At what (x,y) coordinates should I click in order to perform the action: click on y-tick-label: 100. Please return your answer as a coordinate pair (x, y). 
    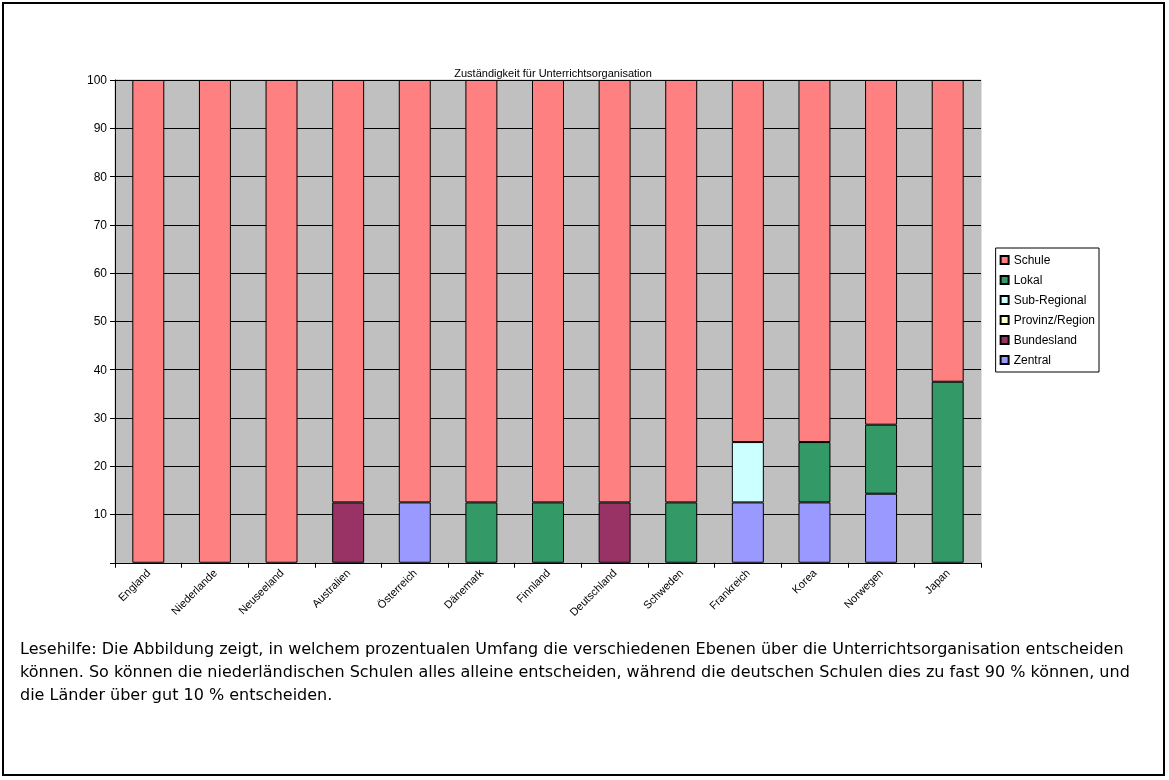
    Looking at the image, I should click on (97, 80).